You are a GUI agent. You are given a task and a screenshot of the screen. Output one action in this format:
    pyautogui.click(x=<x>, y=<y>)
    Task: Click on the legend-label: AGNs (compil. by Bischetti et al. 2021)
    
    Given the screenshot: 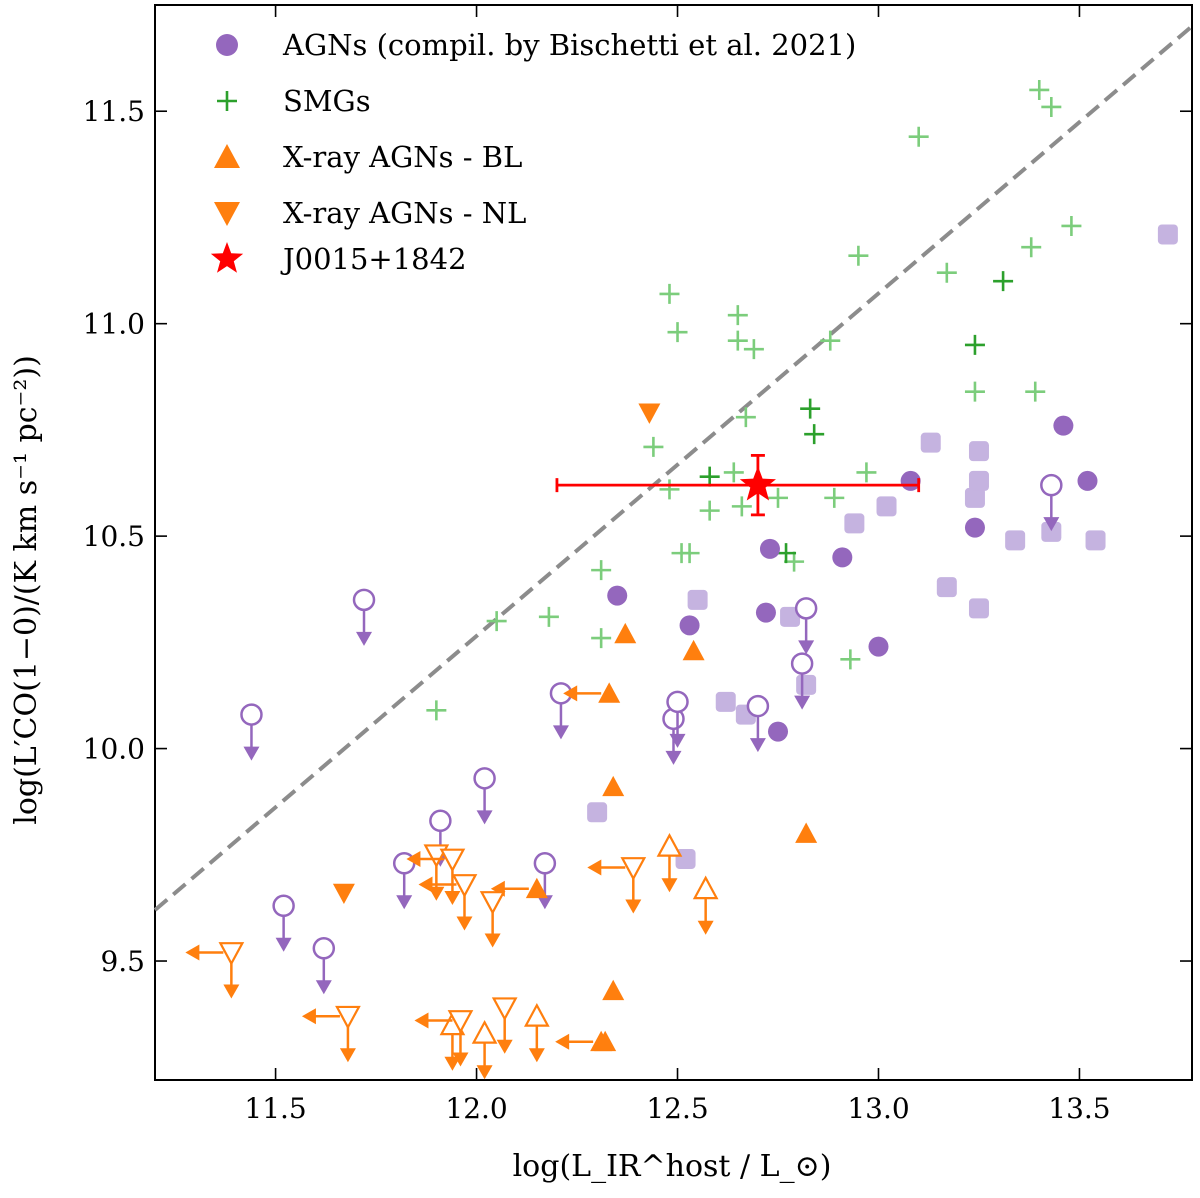 What is the action you would take?
    pyautogui.click(x=569, y=45)
    